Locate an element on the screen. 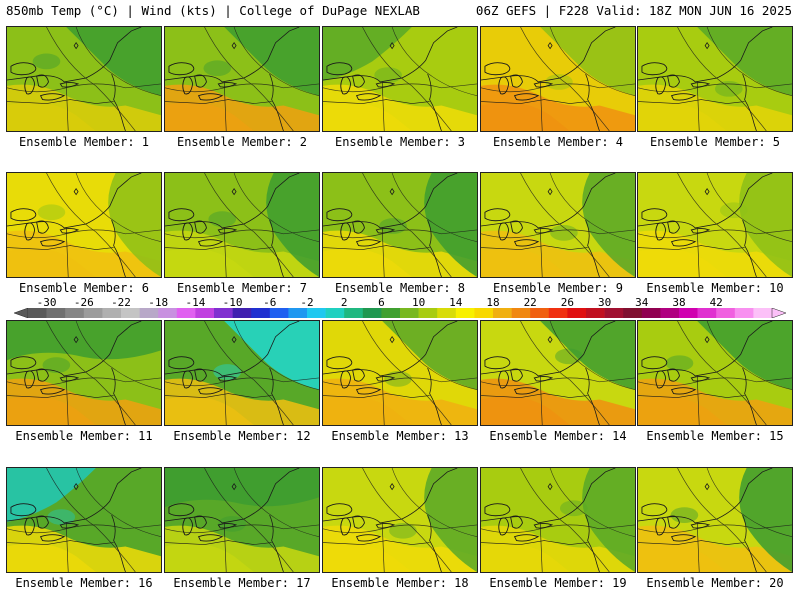  ensemble-member-label: Ensemble Member: 18 is located at coordinates (400, 583).